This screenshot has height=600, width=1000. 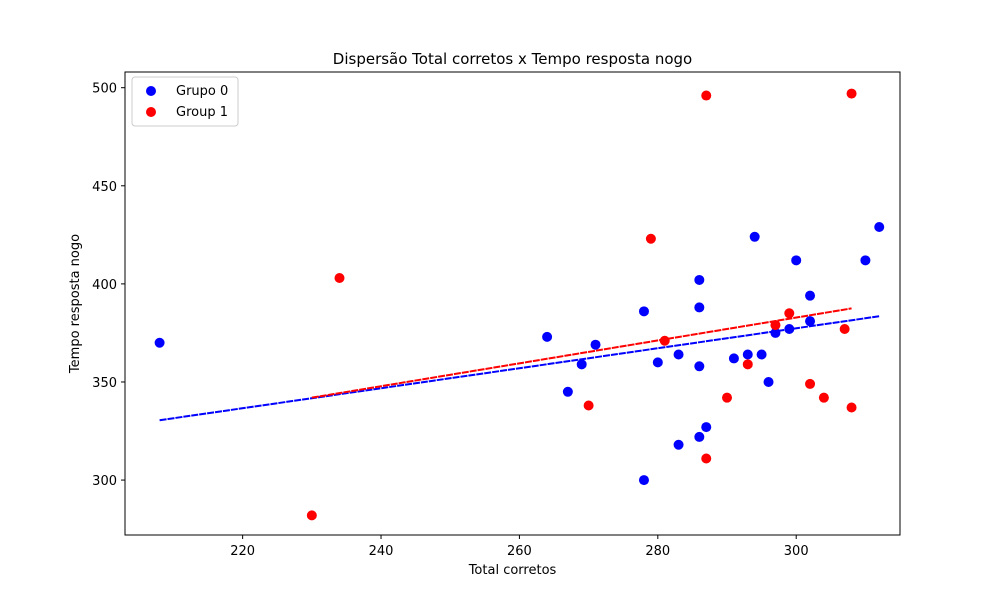 I want to click on y-tick-label: 300, so click(x=104, y=481).